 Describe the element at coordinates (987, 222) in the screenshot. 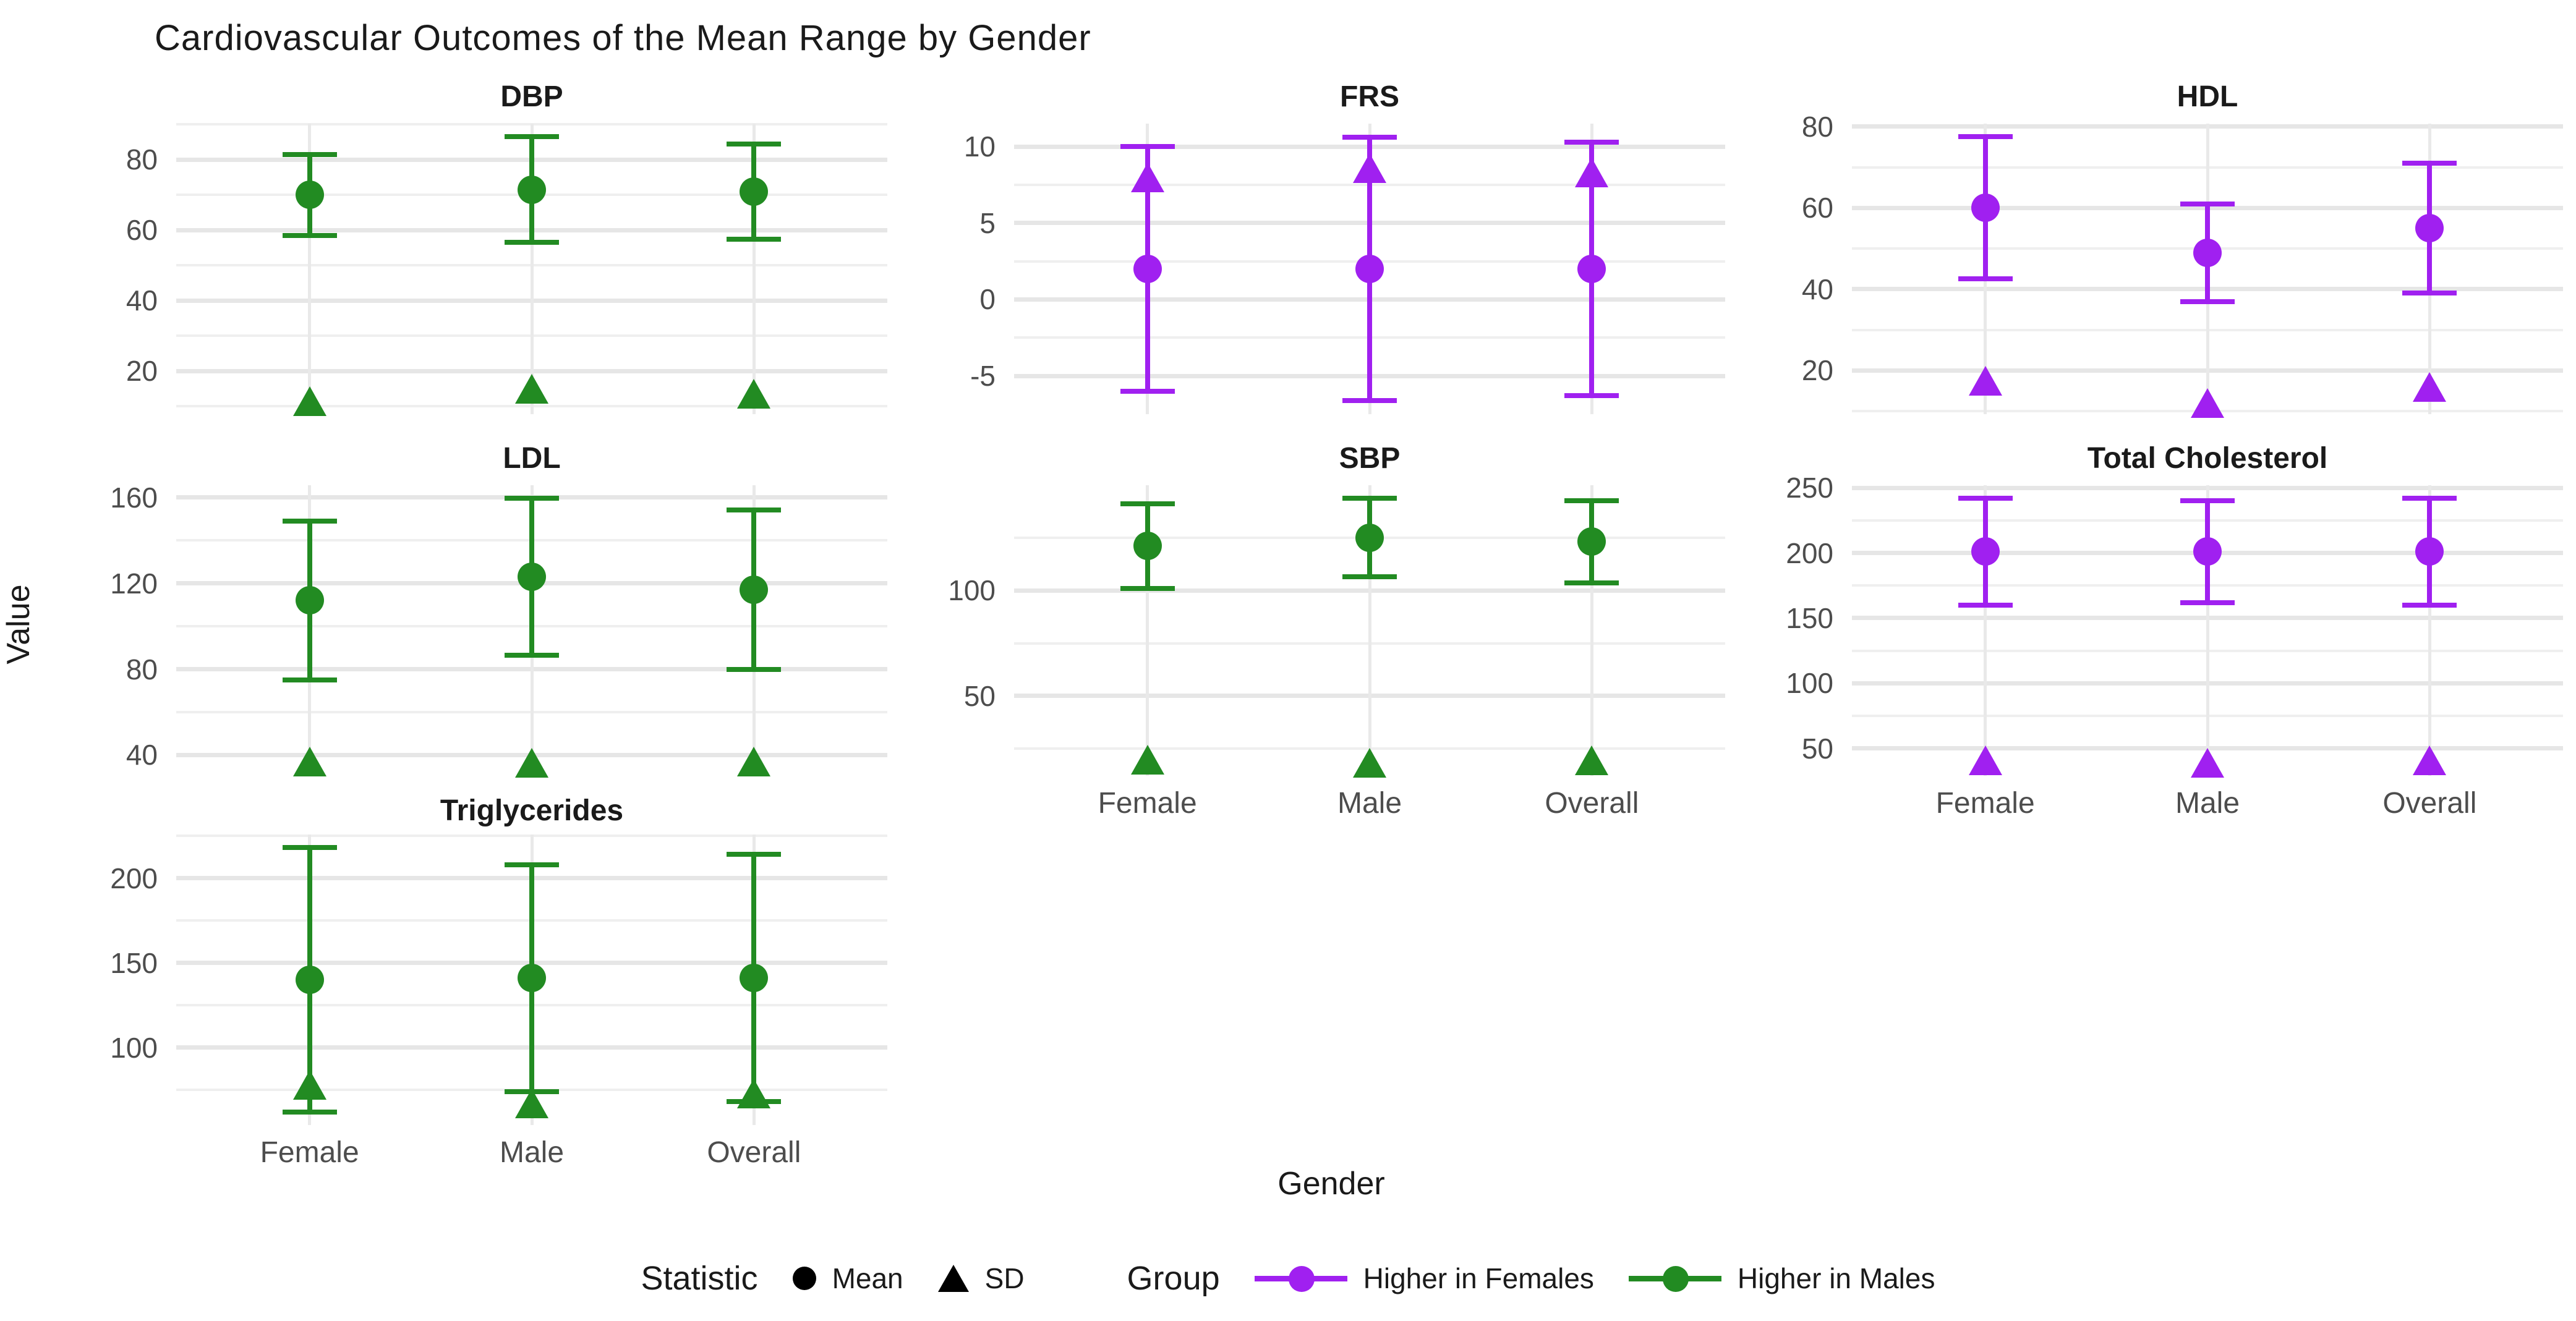

I see `y-tick-label: 5` at that location.